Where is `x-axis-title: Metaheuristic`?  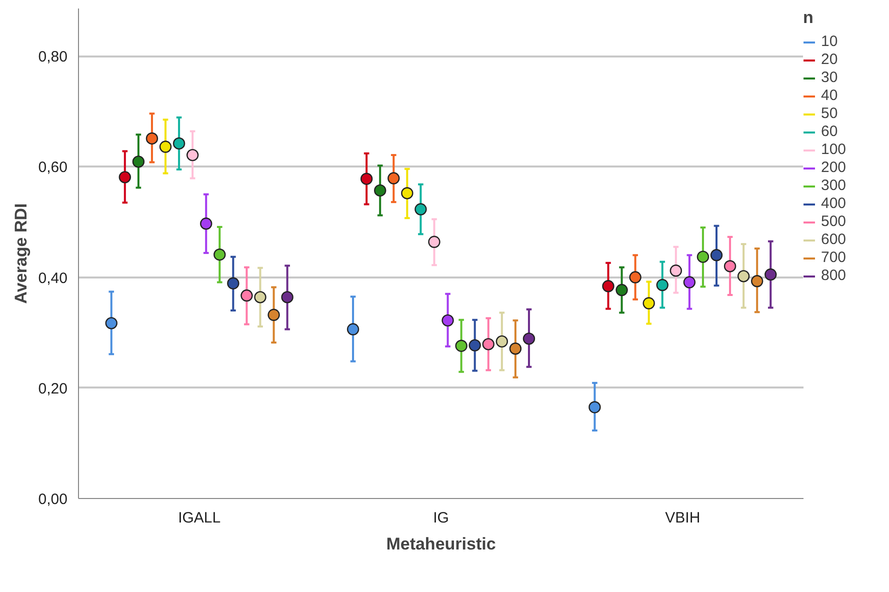
x-axis-title: Metaheuristic is located at coordinates (441, 544).